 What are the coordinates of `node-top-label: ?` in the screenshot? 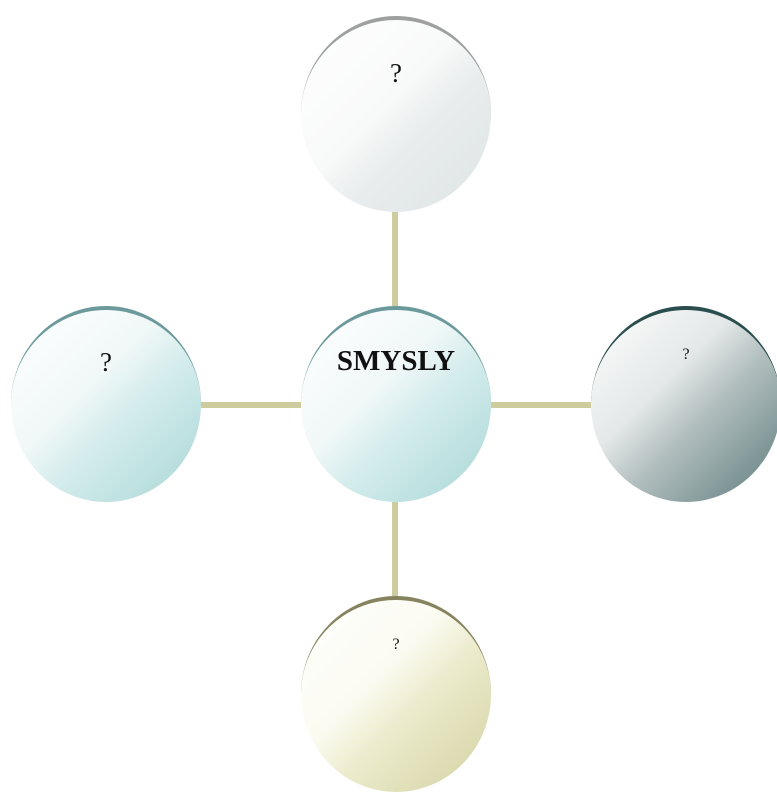 It's located at (396, 73).